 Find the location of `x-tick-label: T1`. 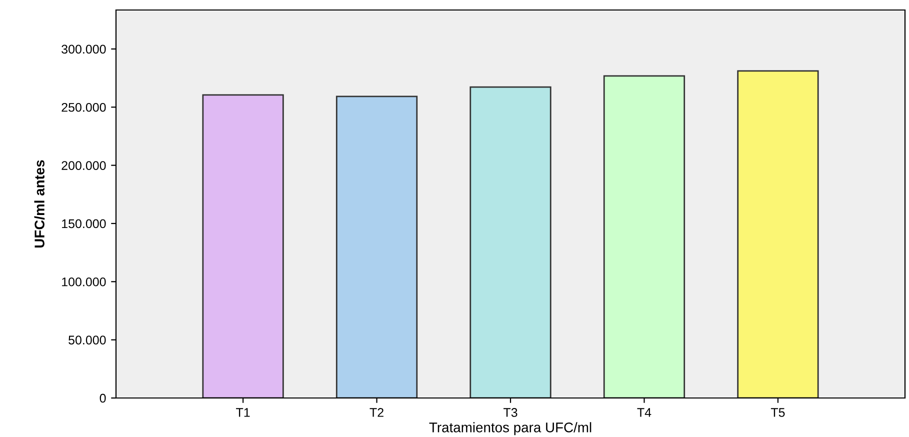

x-tick-label: T1 is located at coordinates (243, 412).